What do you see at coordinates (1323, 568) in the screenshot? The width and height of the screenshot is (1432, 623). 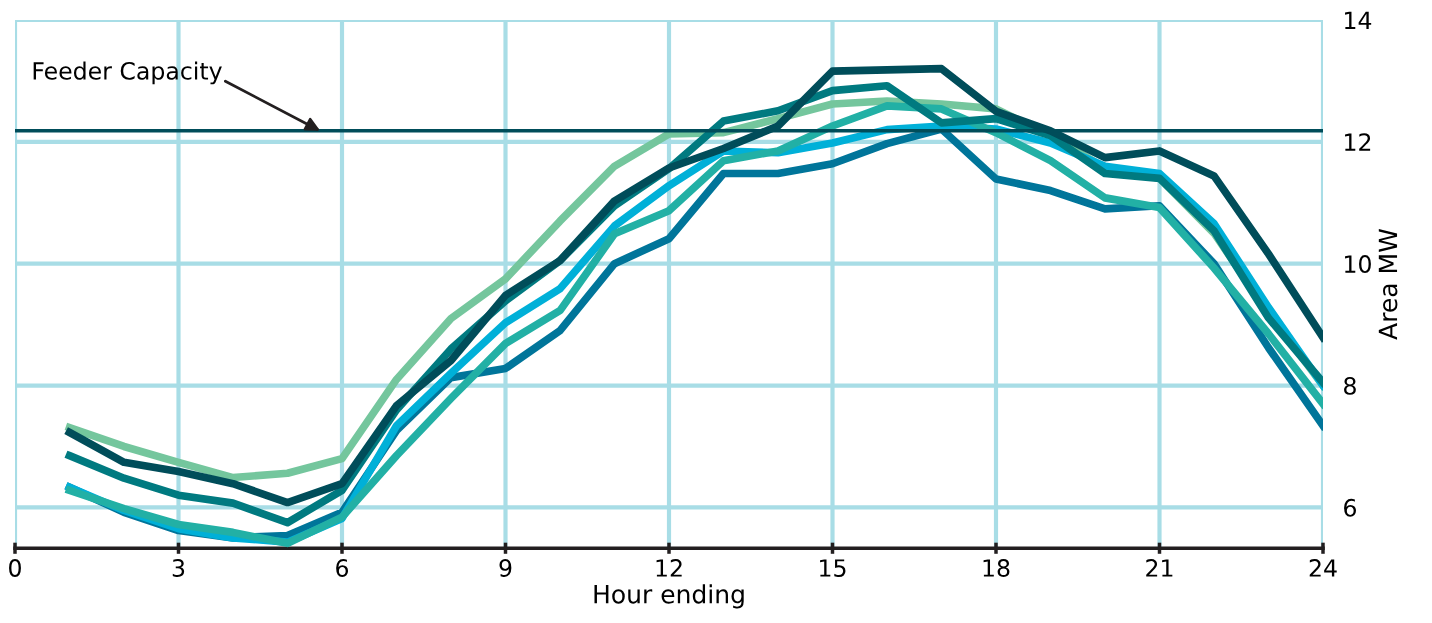 I see `x-tick-label: 24` at bounding box center [1323, 568].